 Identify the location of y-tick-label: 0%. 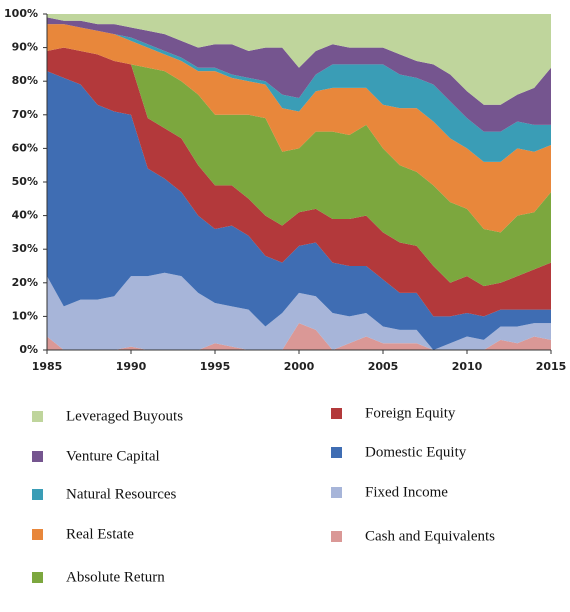
(28, 349).